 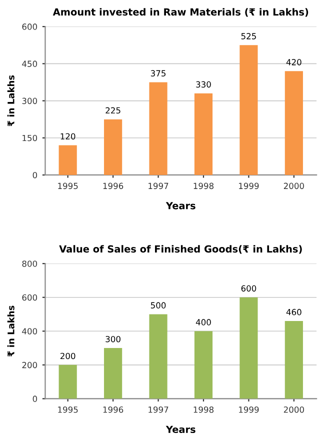 What do you see at coordinates (203, 322) in the screenshot?
I see `data-label: 400` at bounding box center [203, 322].